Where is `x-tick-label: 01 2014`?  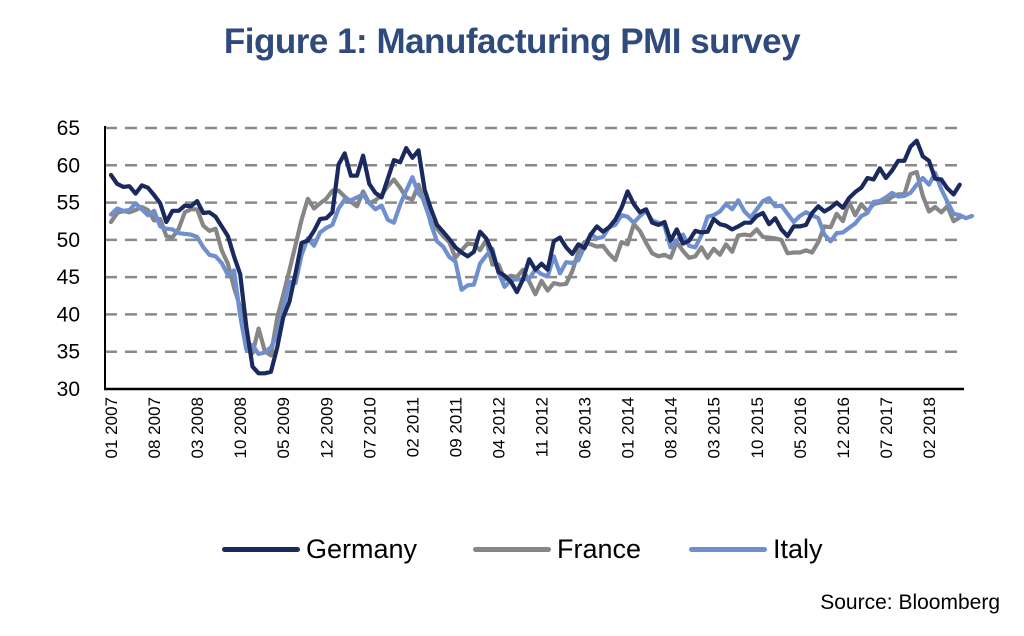
x-tick-label: 01 2014 is located at coordinates (628, 427).